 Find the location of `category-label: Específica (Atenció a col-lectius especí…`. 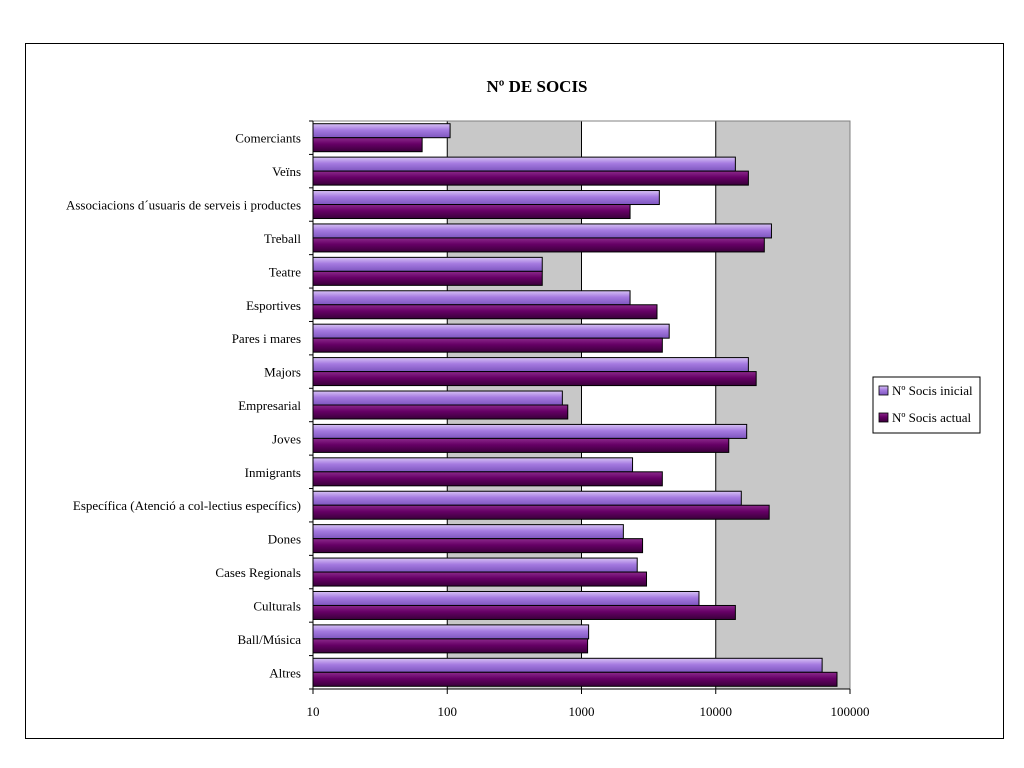

category-label: Específica (Atenció a col-lectius especí… is located at coordinates (187, 505).